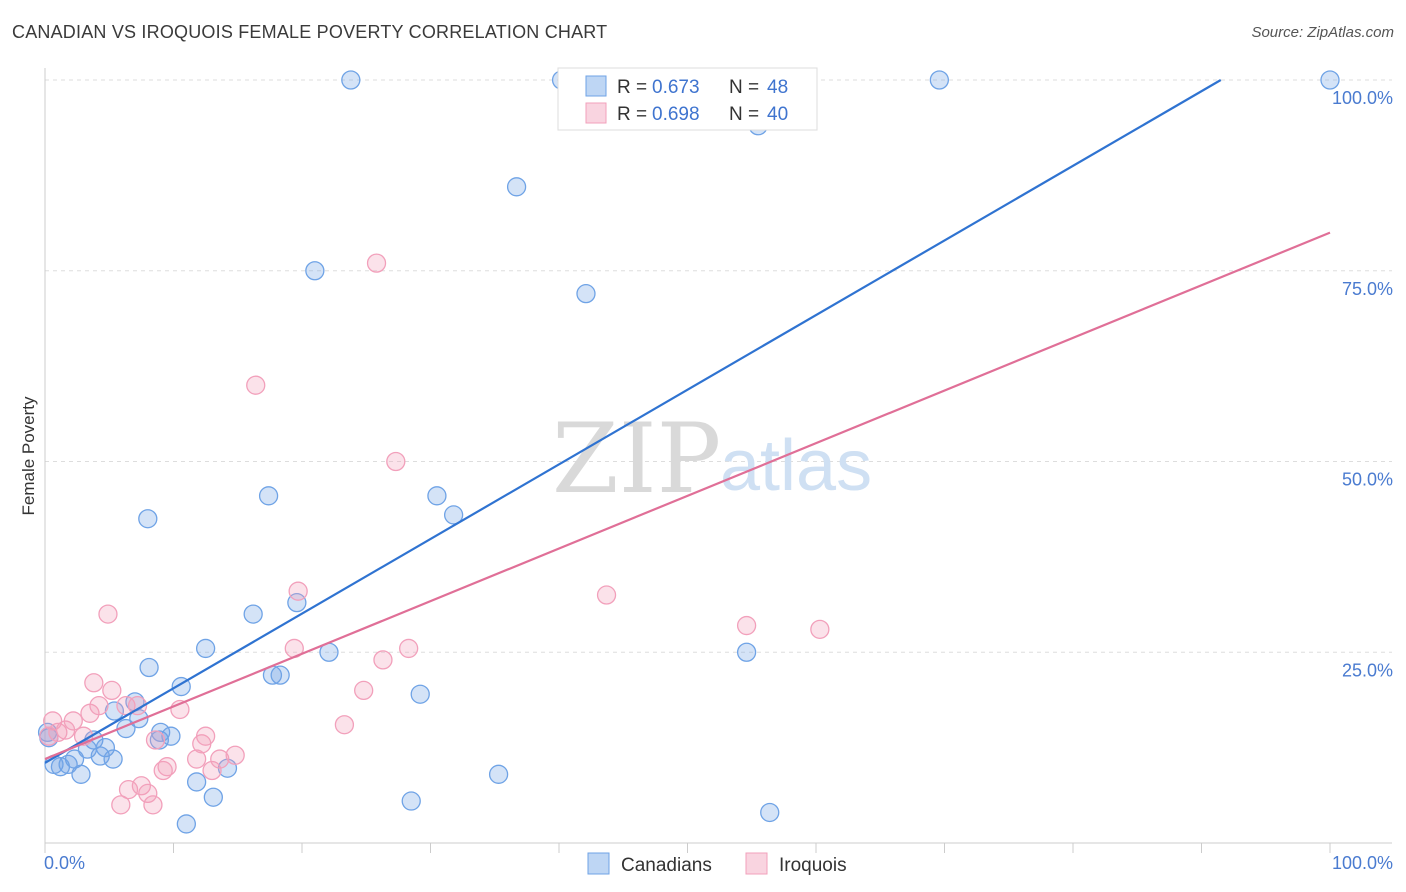 The width and height of the screenshot is (1406, 892). What do you see at coordinates (796, 466) in the screenshot?
I see `watermark-atlas: atlas` at bounding box center [796, 466].